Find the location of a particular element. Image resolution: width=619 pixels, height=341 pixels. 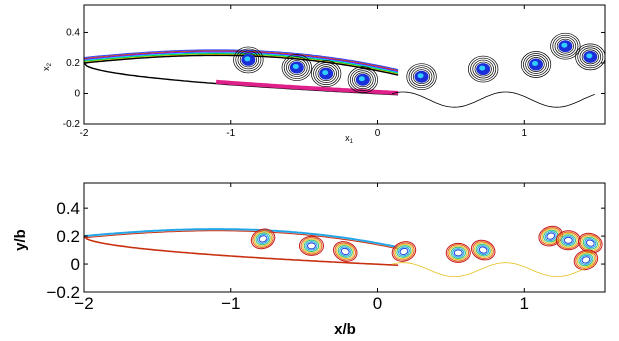

y-tick-label: 0 is located at coordinates (77, 93).